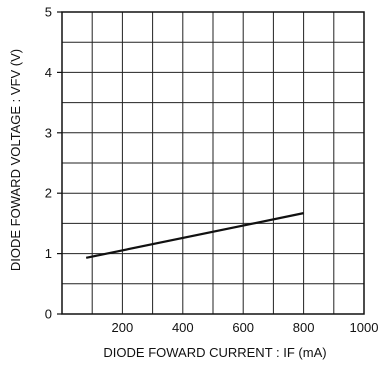 This screenshot has height=365, width=380. I want to click on y-axis-label: DIODE FOWARD VOLTAGE : VFV (V), so click(15, 160).